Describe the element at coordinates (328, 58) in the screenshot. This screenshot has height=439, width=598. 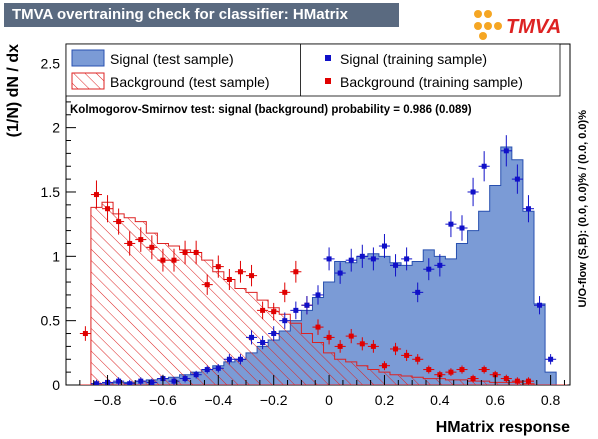
I see `legend-signal-train-marker` at that location.